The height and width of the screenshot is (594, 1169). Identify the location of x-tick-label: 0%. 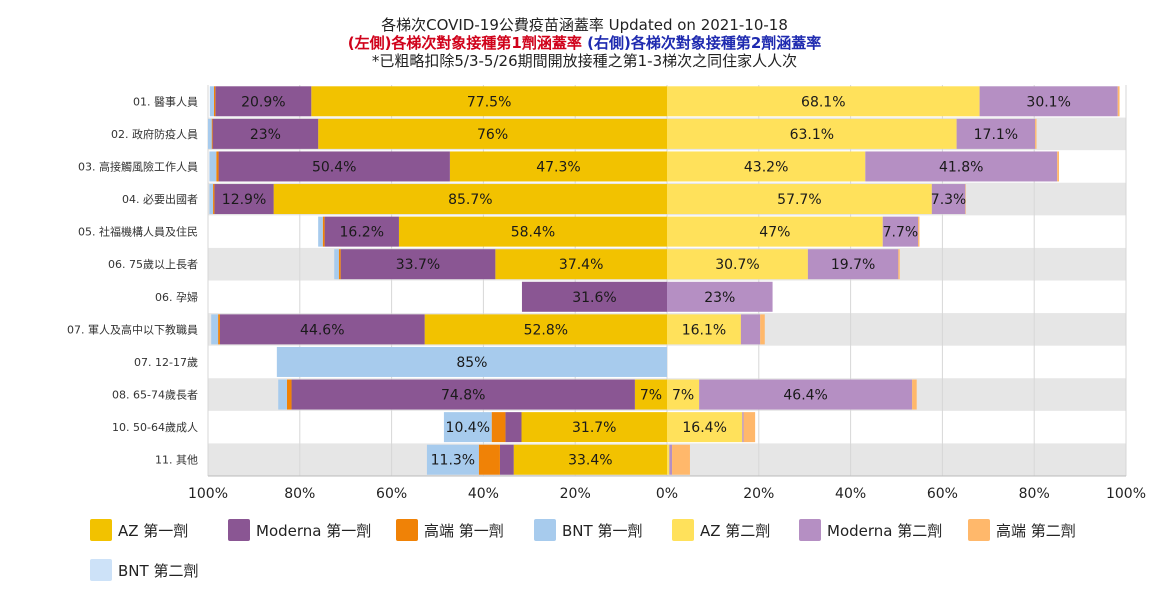
(667, 494).